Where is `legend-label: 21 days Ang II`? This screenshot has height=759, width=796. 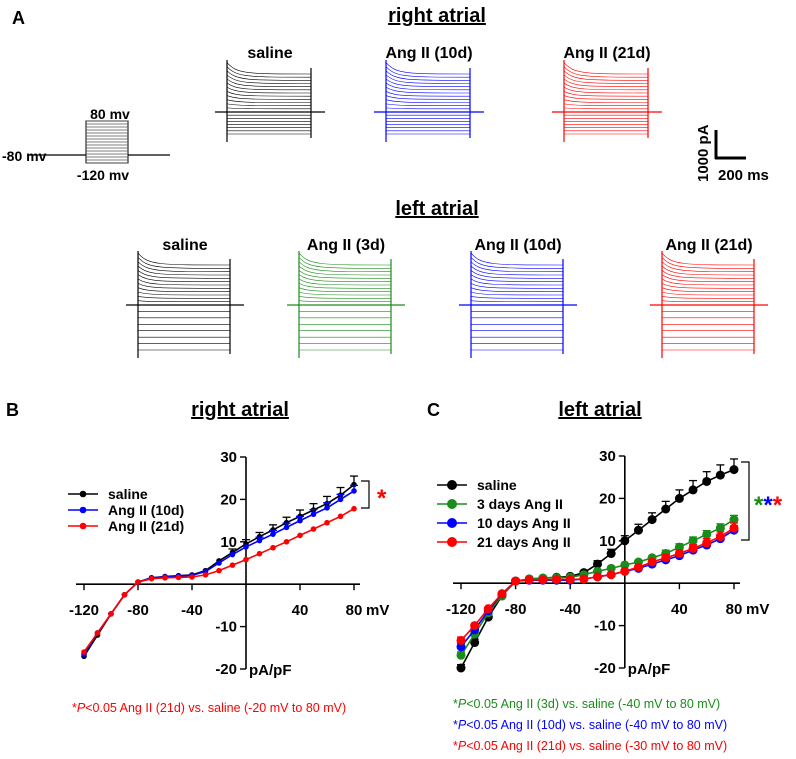
legend-label: 21 days Ang II is located at coordinates (524, 542).